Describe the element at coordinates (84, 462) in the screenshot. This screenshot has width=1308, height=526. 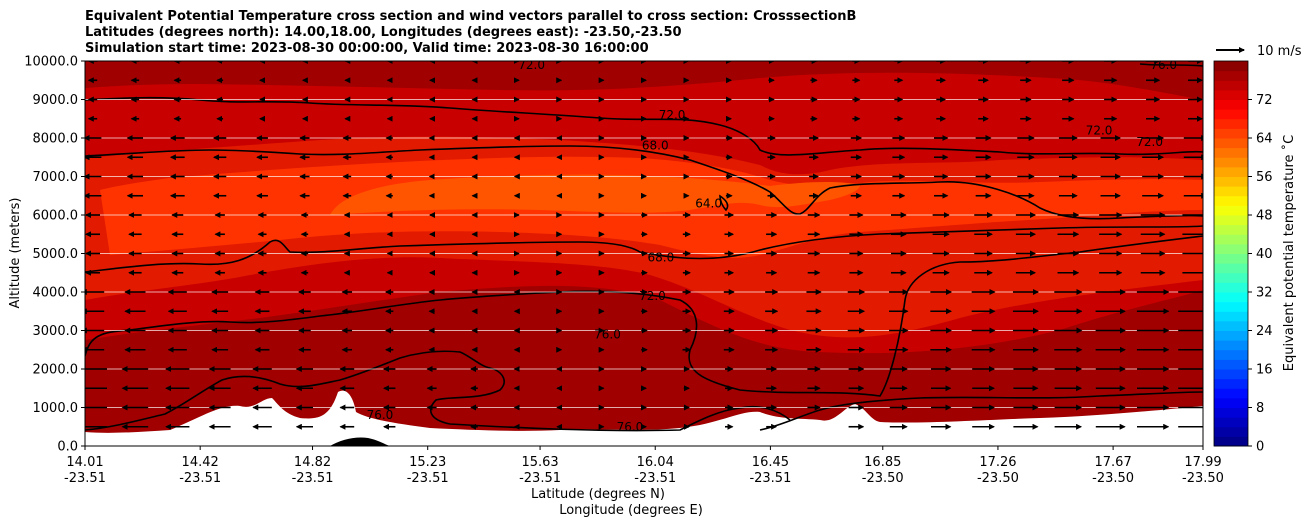
I see `x-tick-label-latitude: 14.01` at that location.